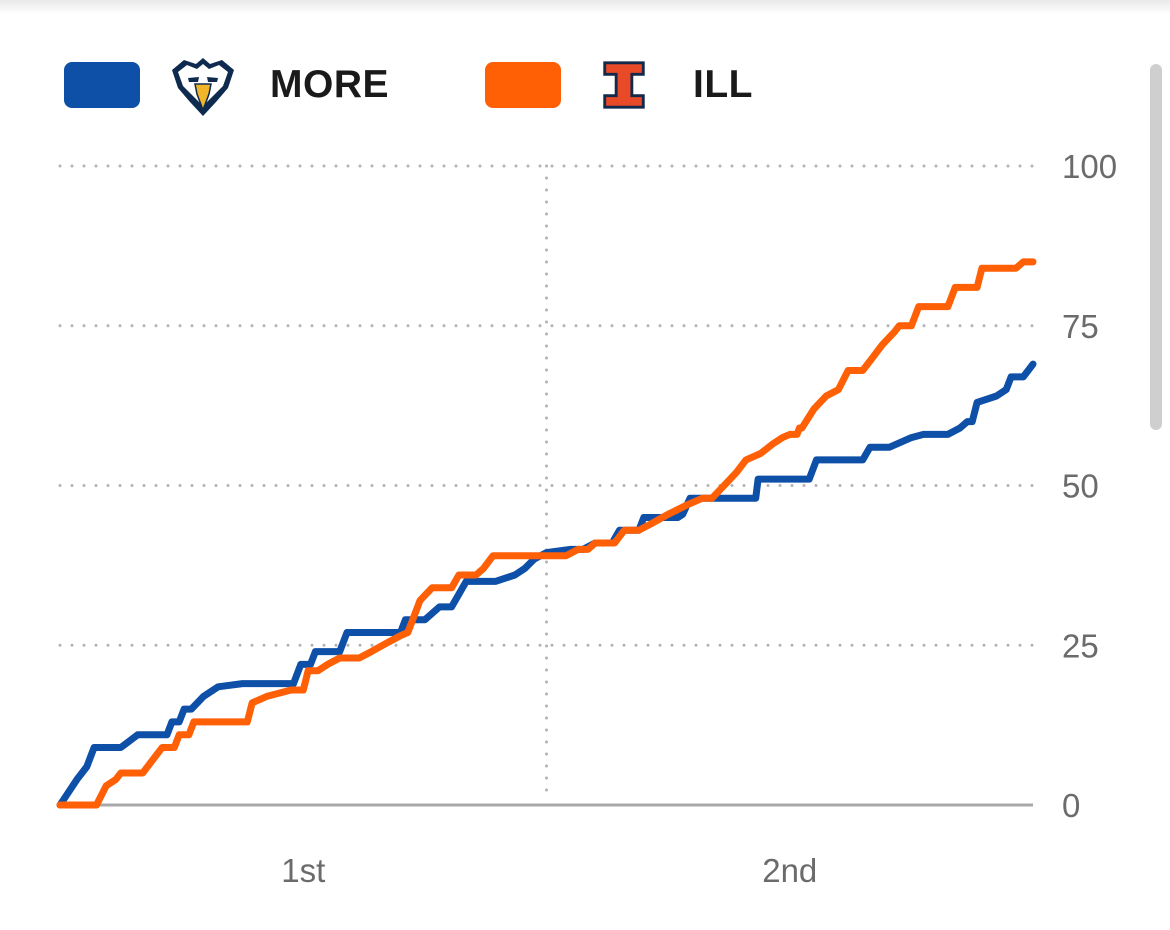  I want to click on legend-item-more: MORE, so click(226, 85).